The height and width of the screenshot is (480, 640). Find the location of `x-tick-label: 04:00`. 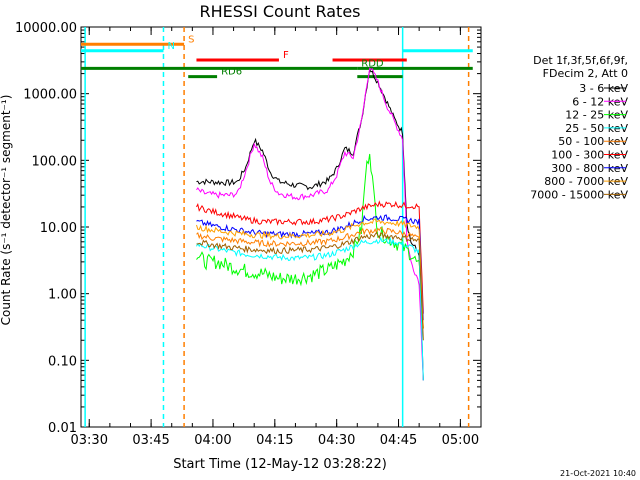

x-tick-label: 04:00 is located at coordinates (212, 440).